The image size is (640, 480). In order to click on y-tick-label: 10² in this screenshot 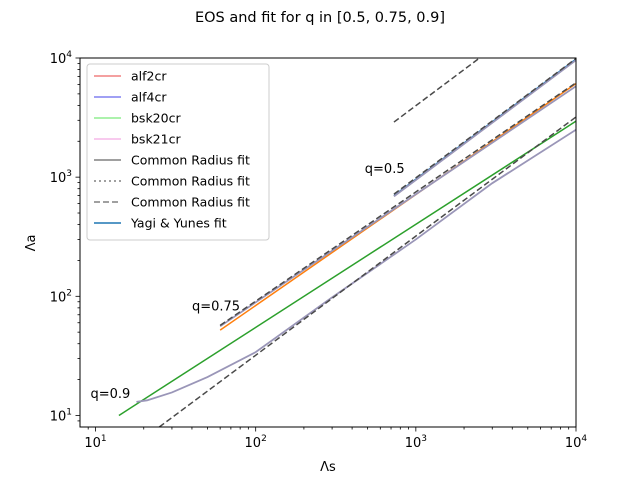, I will do `click(61, 296)`.